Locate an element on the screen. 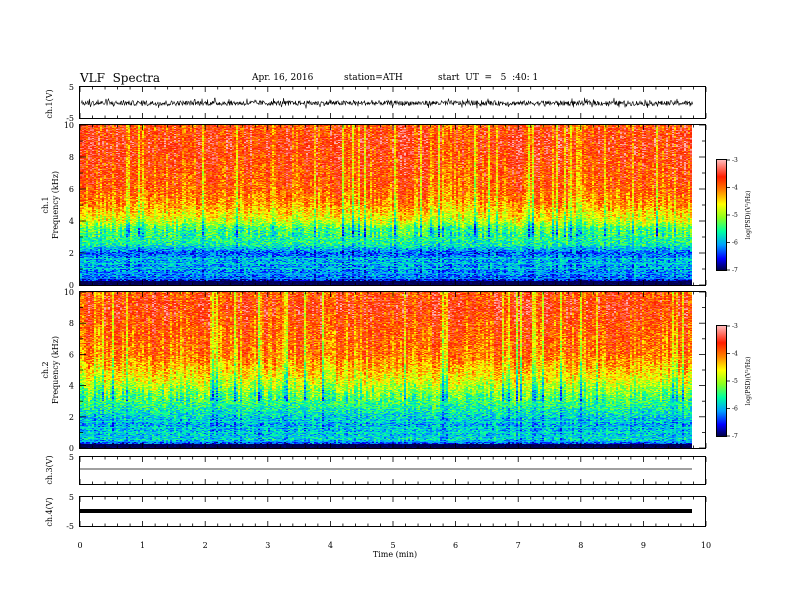  ch1-colorbar-label: log(PSD)(V²/Hz) is located at coordinates (748, 215).